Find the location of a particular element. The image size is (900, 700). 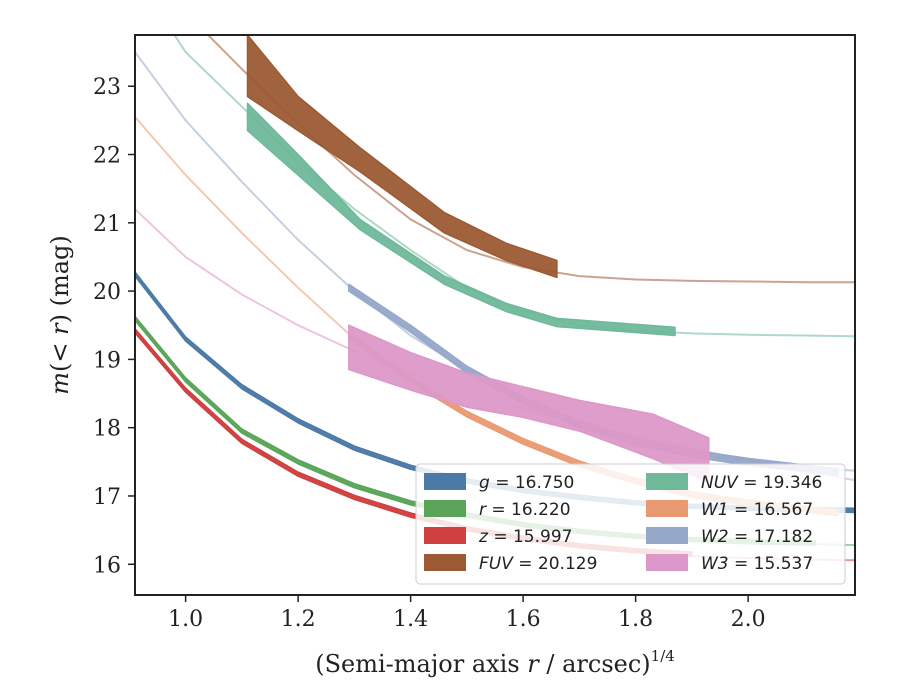

legend-swatch-g is located at coordinates (445, 481).